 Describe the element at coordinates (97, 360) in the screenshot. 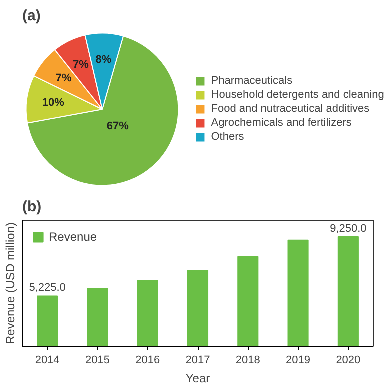

I see `x-tick-label: 2015` at that location.